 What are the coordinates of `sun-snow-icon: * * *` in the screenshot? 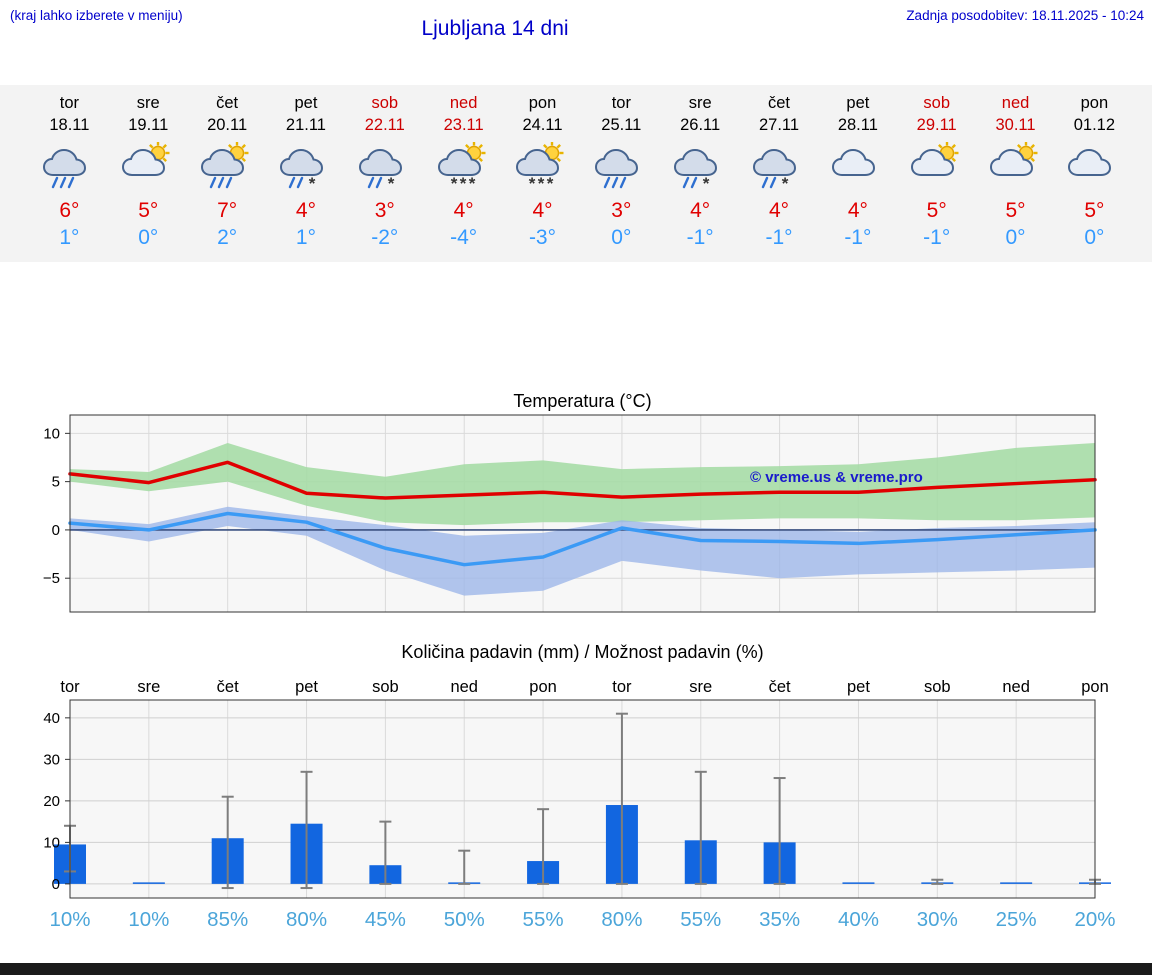 It's located at (540, 167).